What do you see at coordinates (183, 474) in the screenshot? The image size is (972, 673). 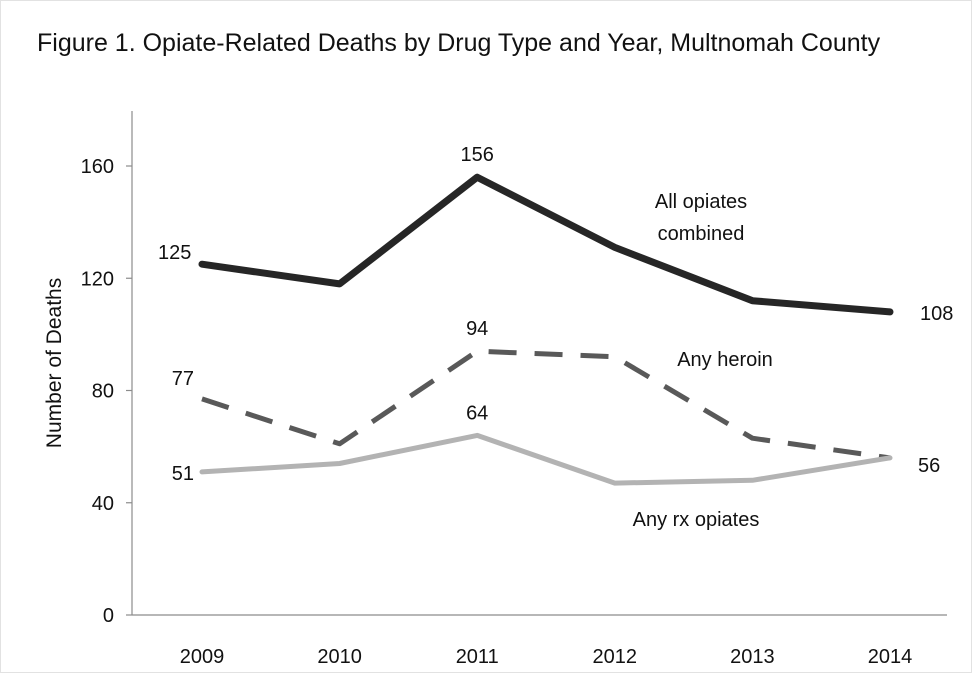 I see `data-label: 51` at bounding box center [183, 474].